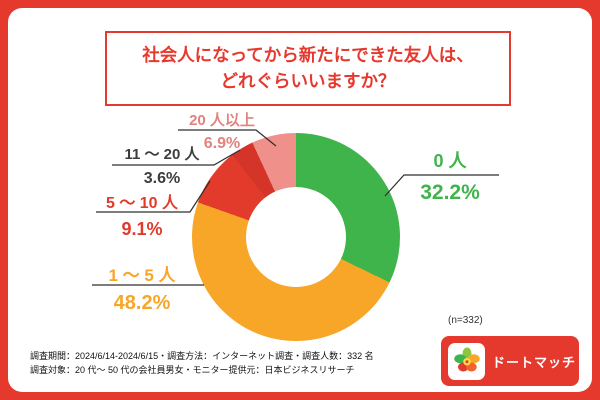  Describe the element at coordinates (308, 55) in the screenshot. I see `chart-title-line-1: 社会人になってから新たにできた友人は、` at that location.